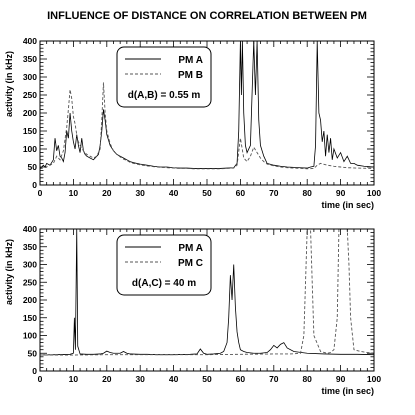 The height and width of the screenshot is (415, 415). I want to click on legend: PM A PM B d(A,B) = 0.55 m, so click(164, 77).